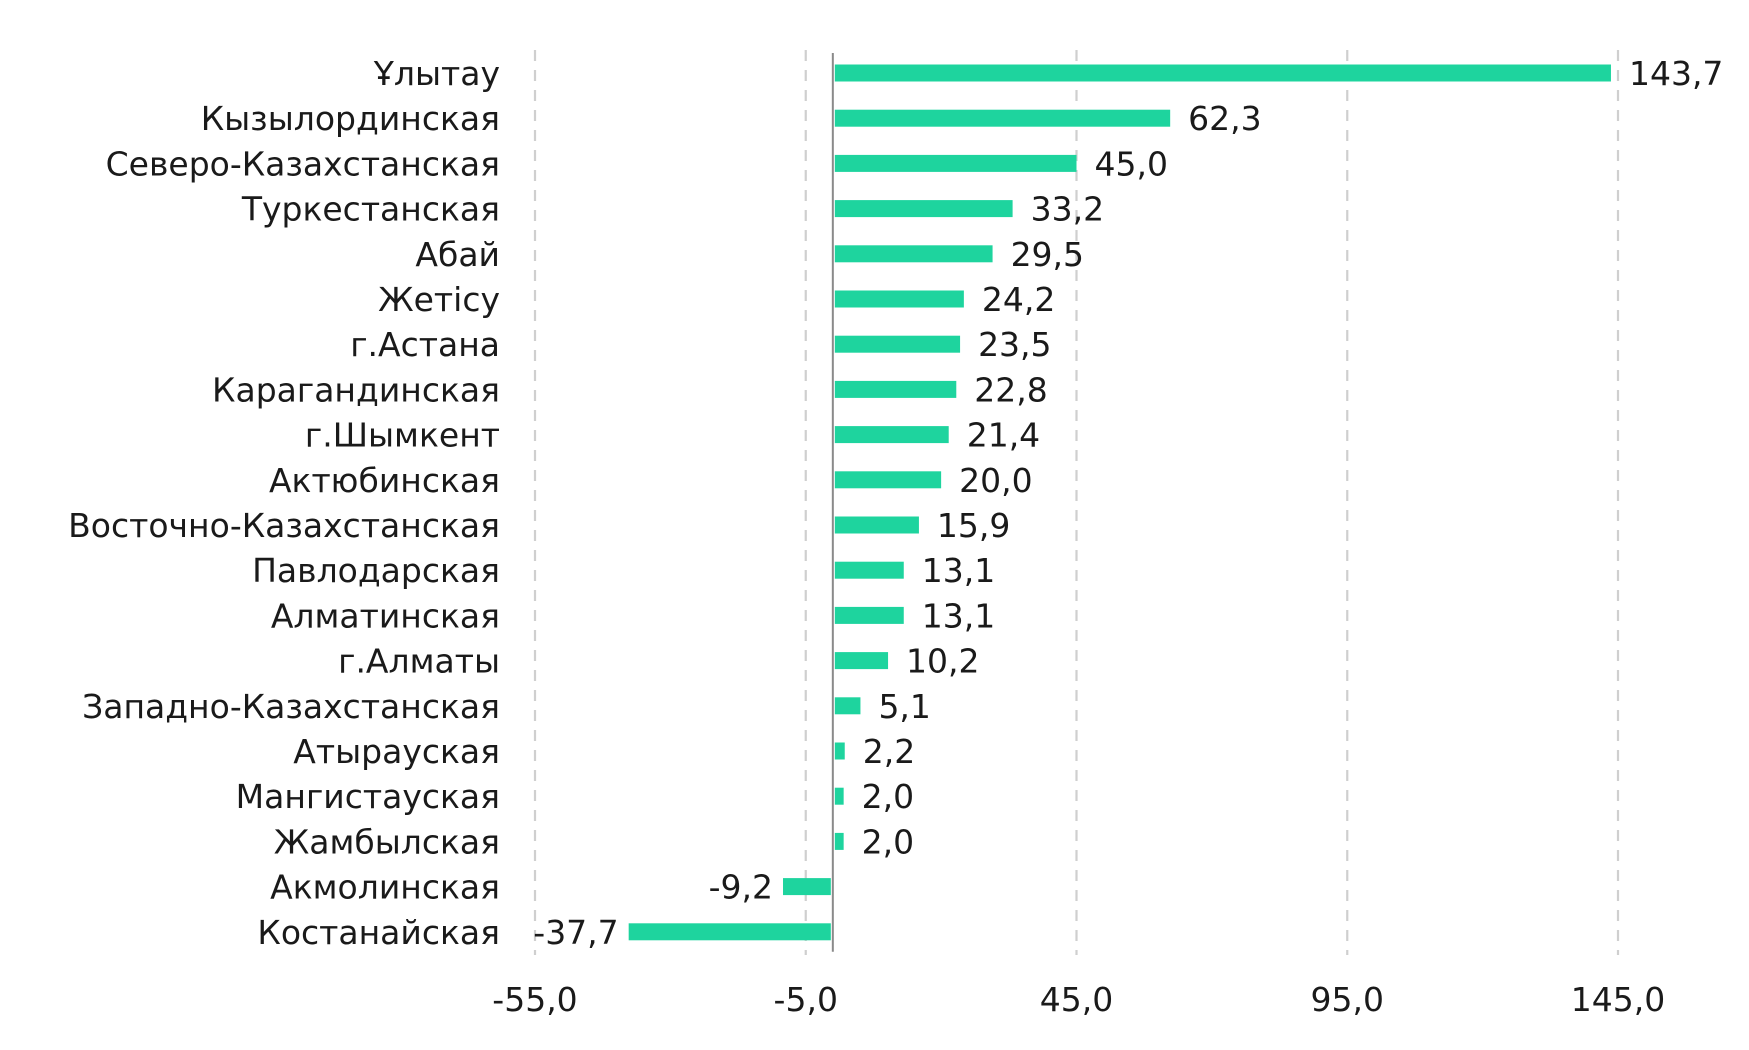 The image size is (1749, 1050). What do you see at coordinates (1131, 163) in the screenshot?
I see `value-label: 45,0` at bounding box center [1131, 163].